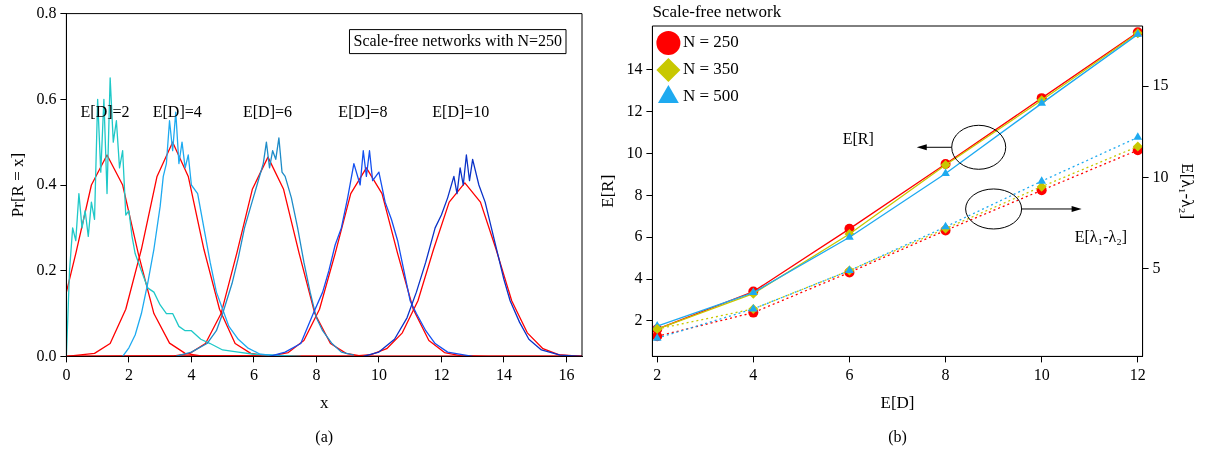 Image resolution: width=1209 pixels, height=452 pixels. I want to click on y-tick-label: 2, so click(638, 320).